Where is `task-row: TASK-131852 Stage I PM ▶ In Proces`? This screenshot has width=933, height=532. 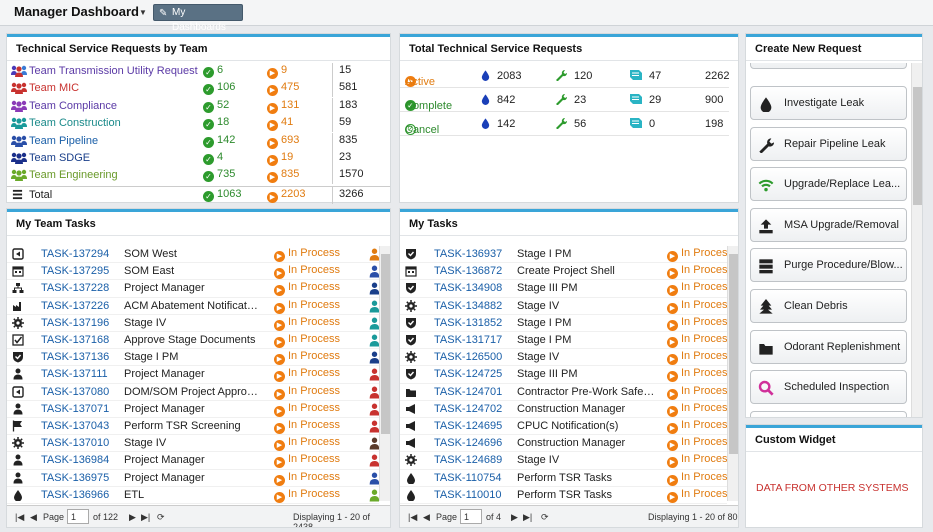
task-row: TASK-131852 Stage I PM ▶ In Proces is located at coordinates (563, 323).